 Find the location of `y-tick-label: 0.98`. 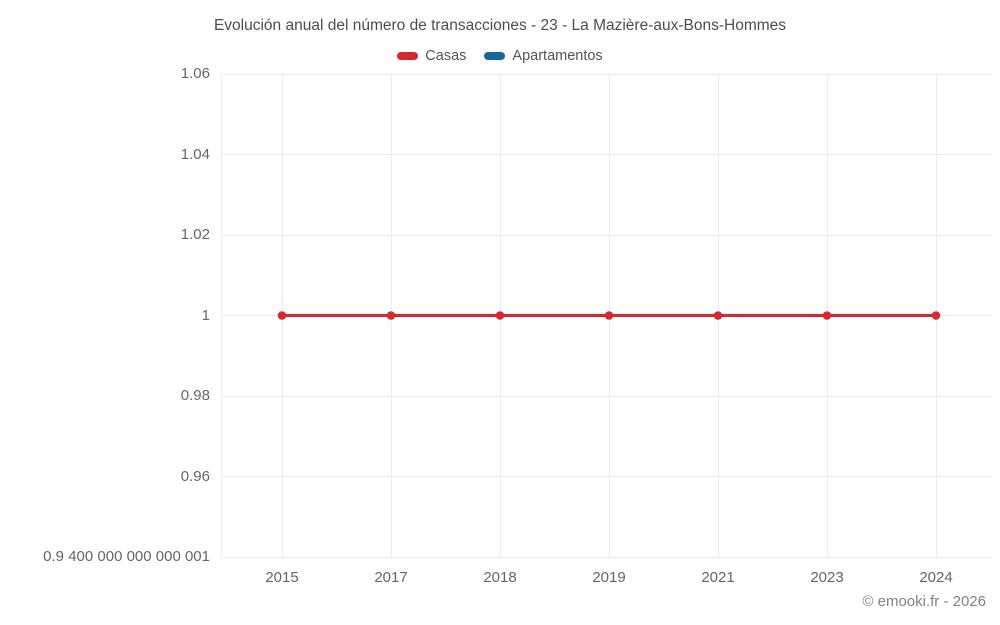

y-tick-label: 0.98 is located at coordinates (195, 395).